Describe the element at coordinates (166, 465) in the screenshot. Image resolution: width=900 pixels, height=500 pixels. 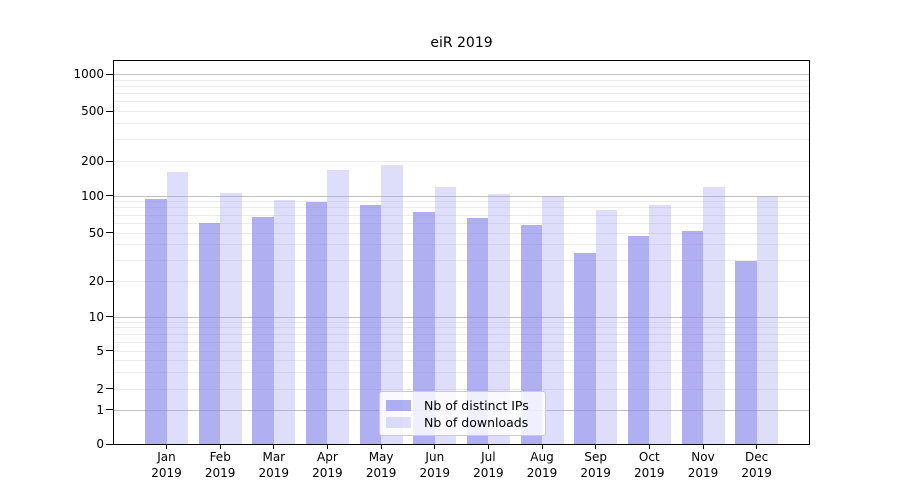
I see `x-tick-label-jan: Jan 2019` at that location.